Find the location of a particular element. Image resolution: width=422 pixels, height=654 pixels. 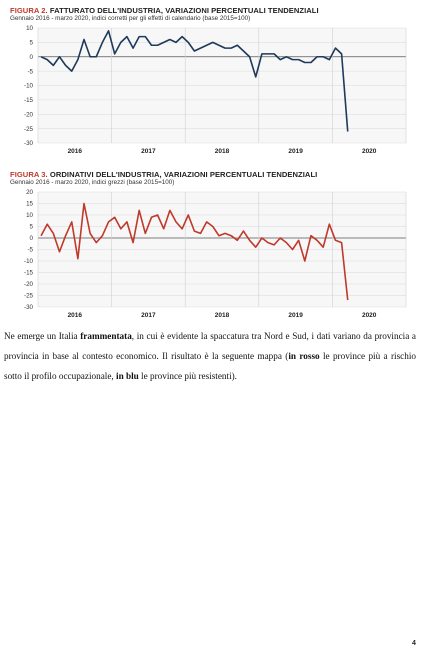

chart1-year-label: 2017 is located at coordinates (148, 151).